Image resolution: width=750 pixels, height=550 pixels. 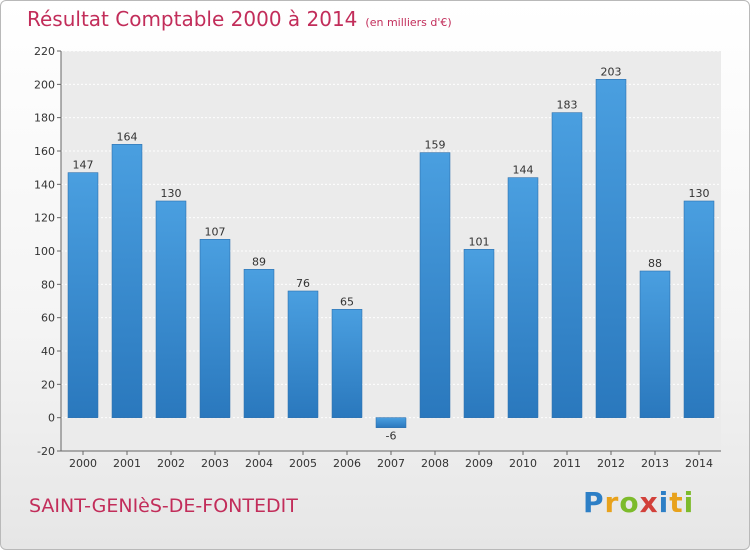 I want to click on y-tick-label: 200, so click(x=44, y=84).